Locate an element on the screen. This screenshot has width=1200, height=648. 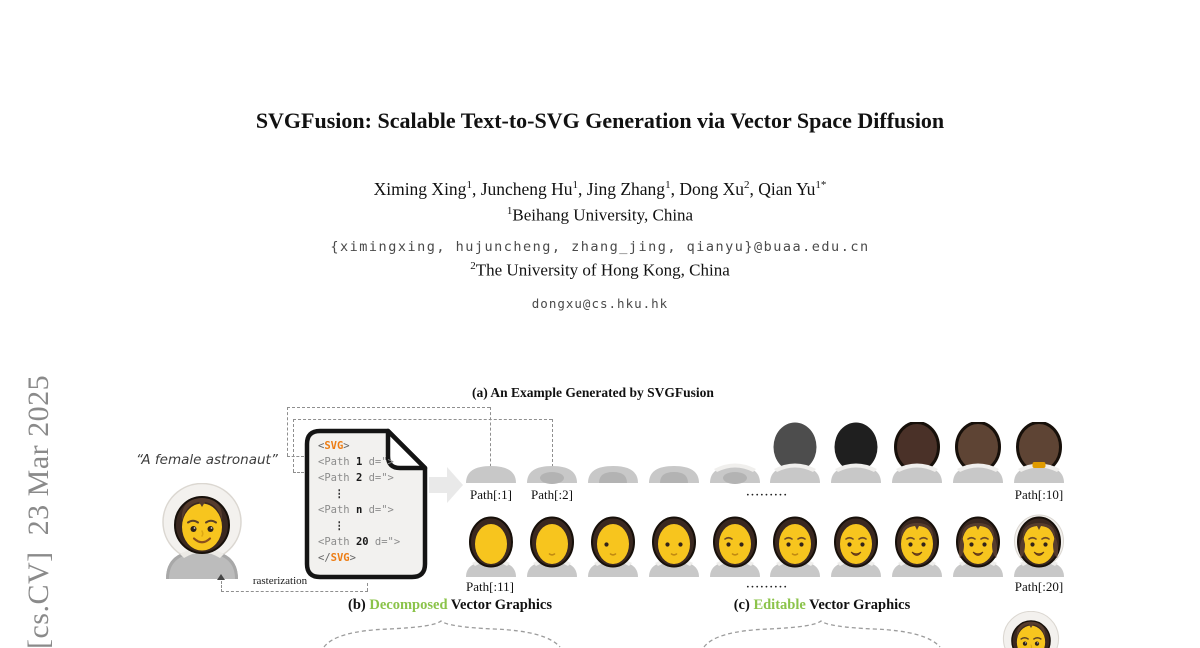
render-stage-face-helmet-complete is located at coordinates (1039, 546).